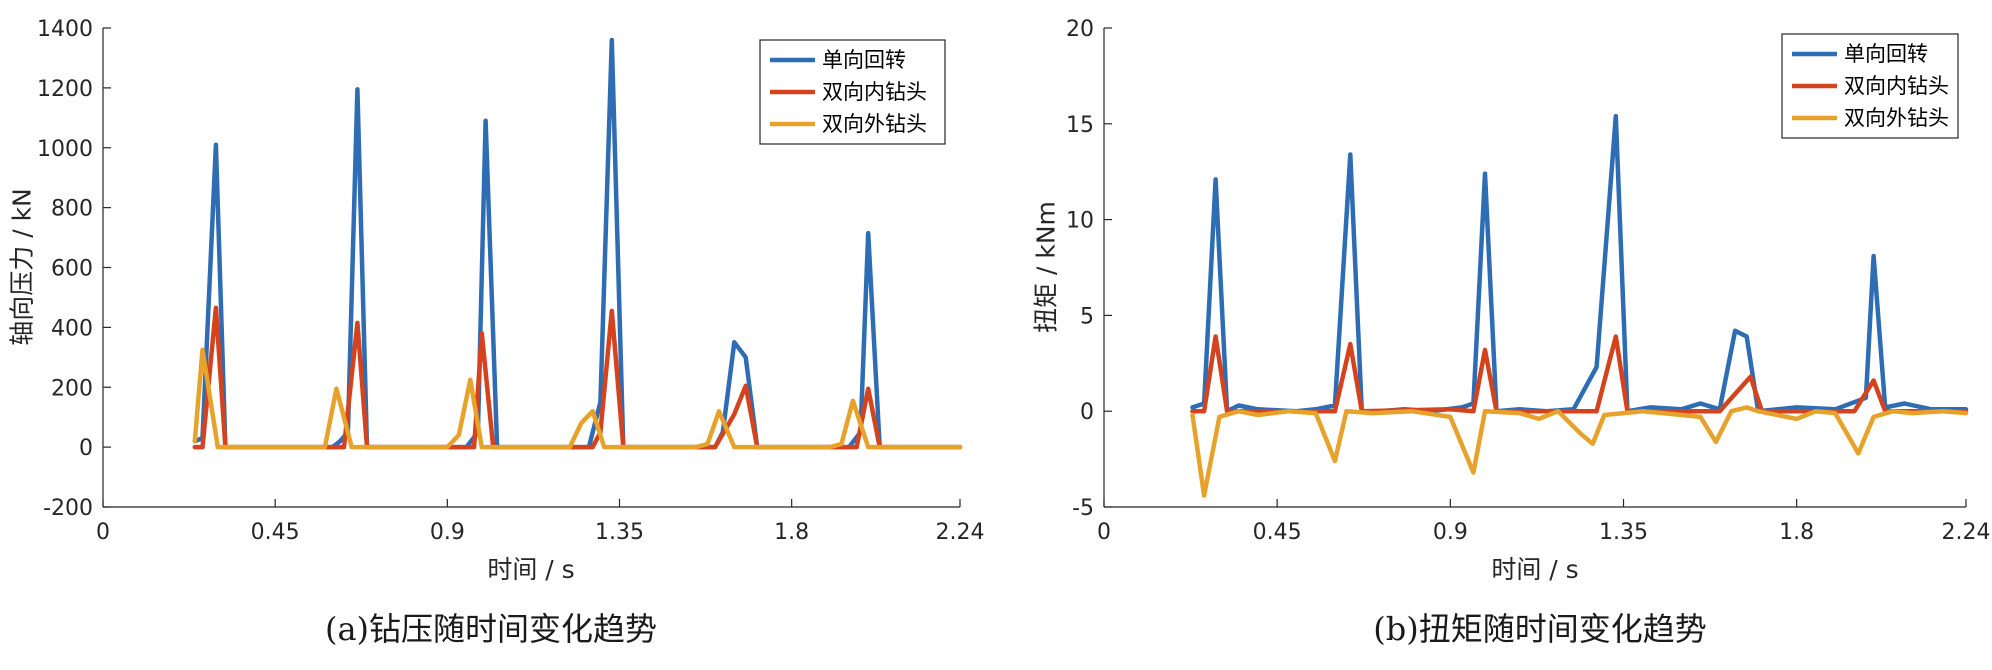 The image size is (1992, 670). I want to click on caption-a: (a)钻压随时间变化趋势, so click(491, 629).